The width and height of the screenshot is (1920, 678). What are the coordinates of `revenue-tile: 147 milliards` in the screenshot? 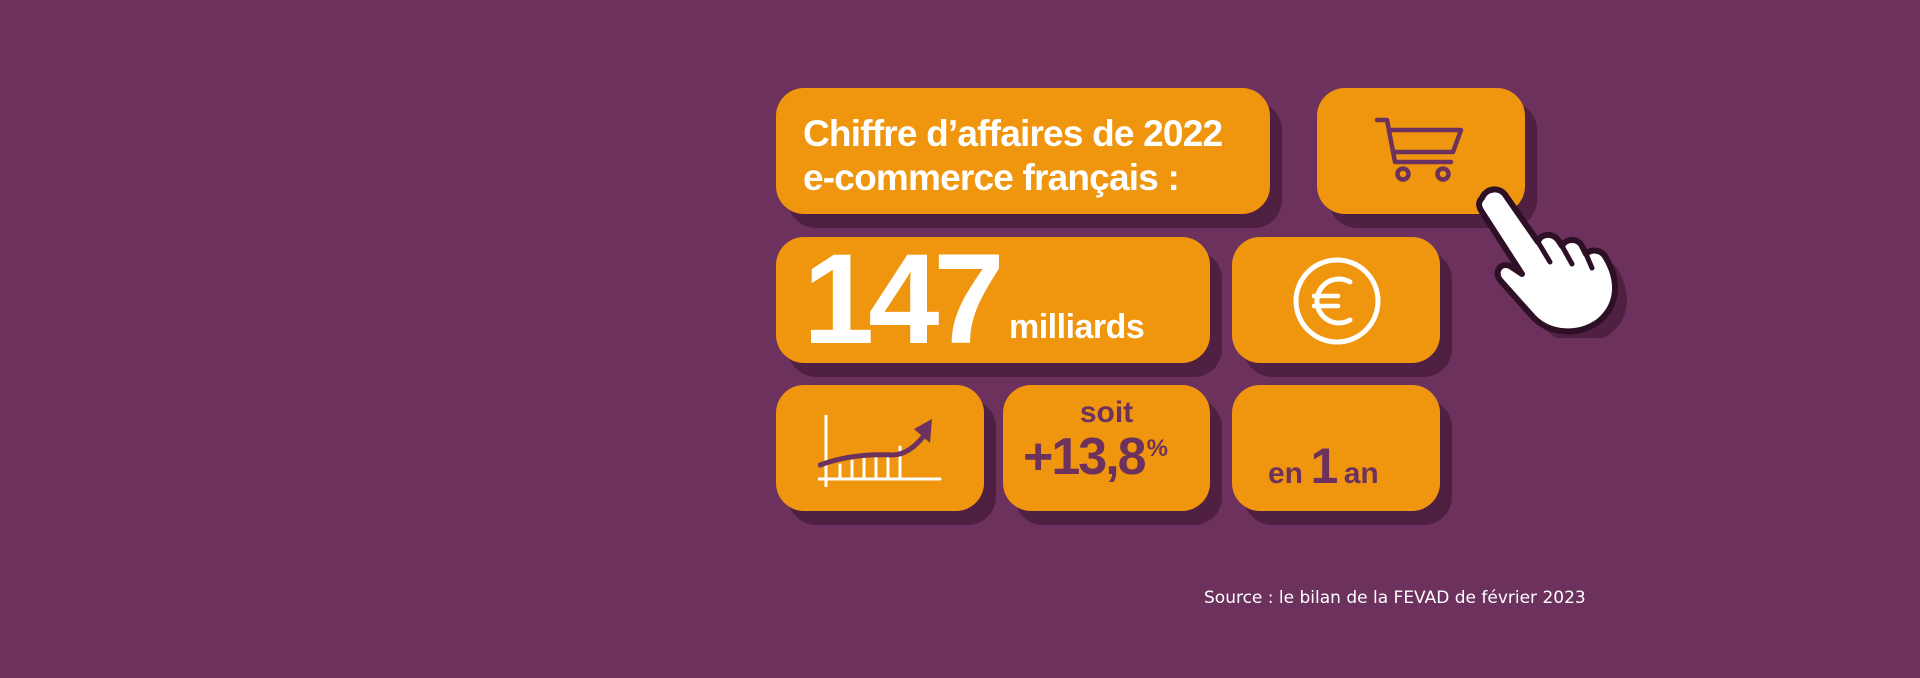 It's located at (993, 299).